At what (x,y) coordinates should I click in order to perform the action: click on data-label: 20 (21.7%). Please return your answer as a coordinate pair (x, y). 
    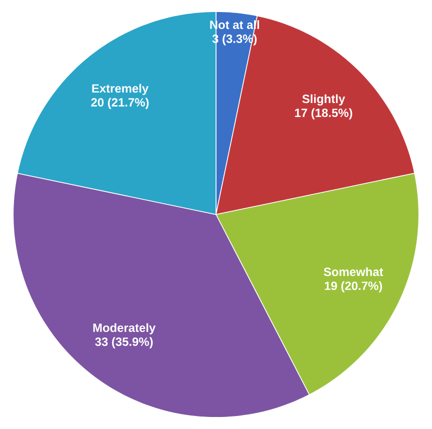
    Looking at the image, I should click on (120, 103).